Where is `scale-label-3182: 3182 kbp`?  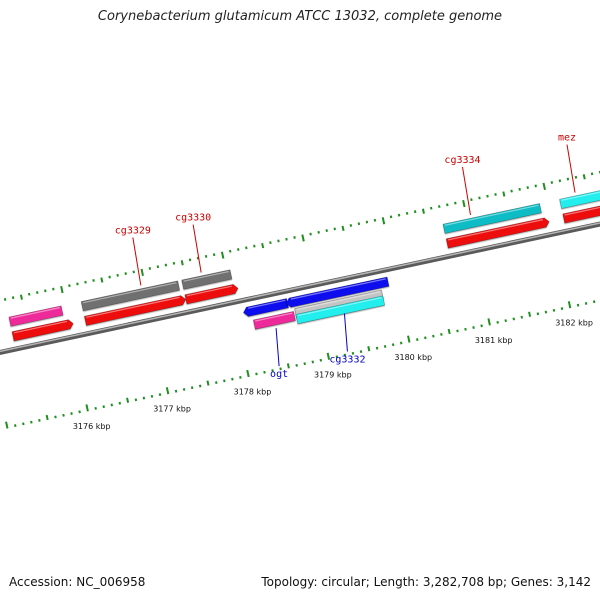 scale-label-3182: 3182 kbp is located at coordinates (574, 323).